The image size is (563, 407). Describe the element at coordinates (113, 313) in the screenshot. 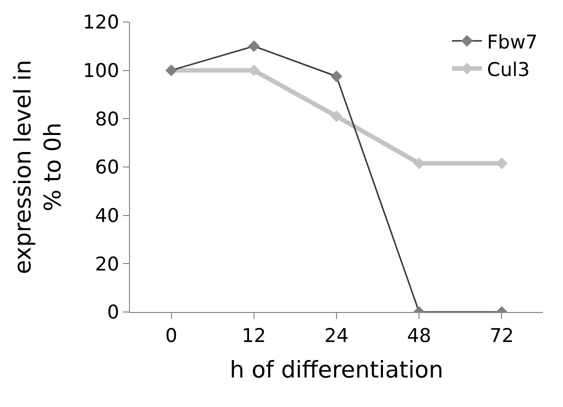

I see `y-tick-label: 0` at that location.